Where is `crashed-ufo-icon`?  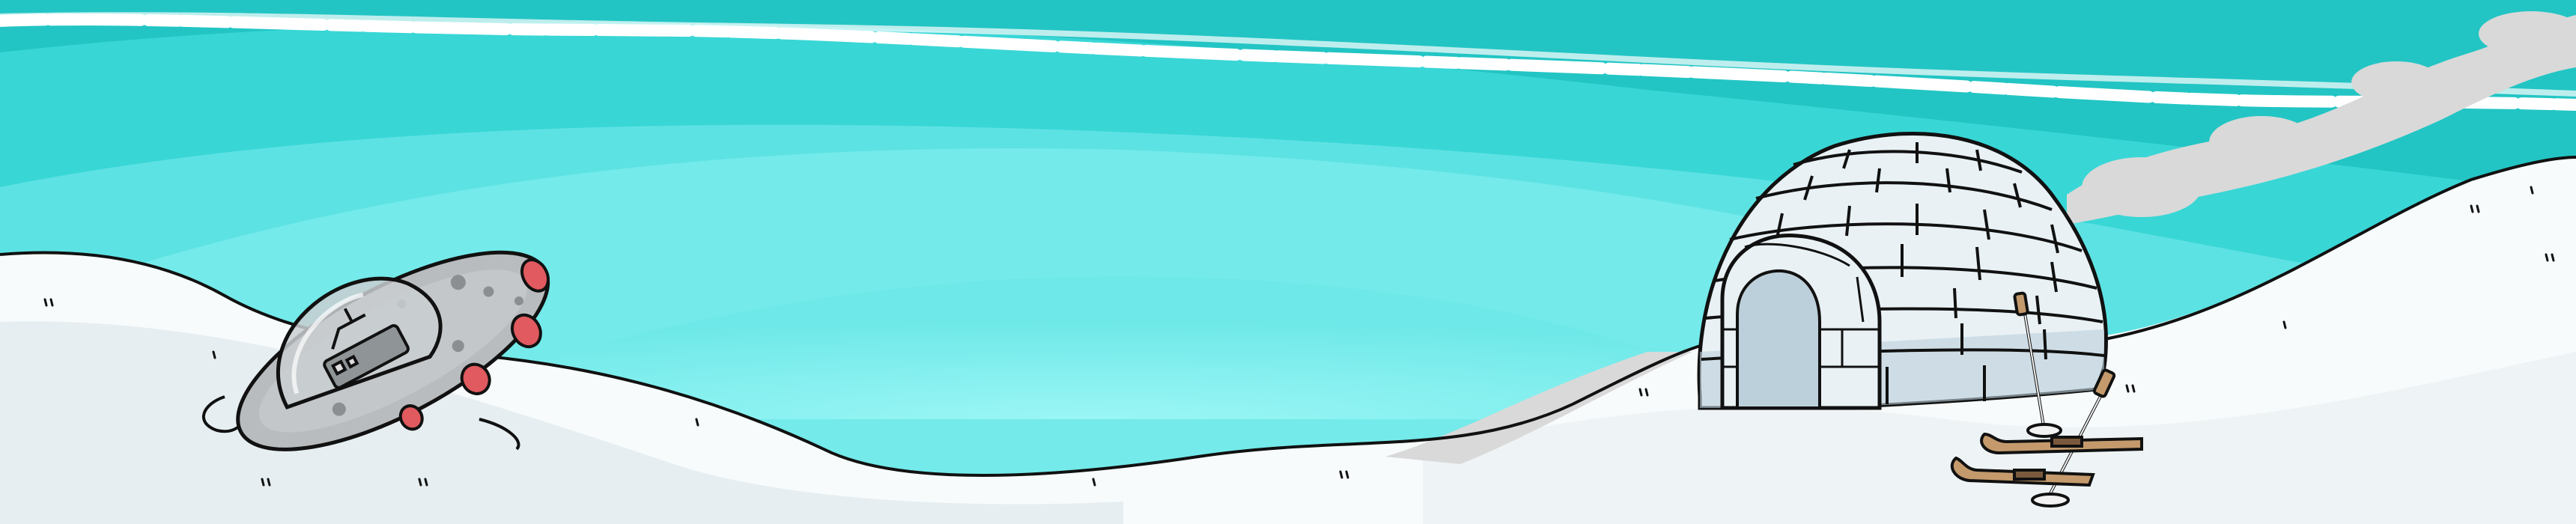
crashed-ufo-icon is located at coordinates (392, 350).